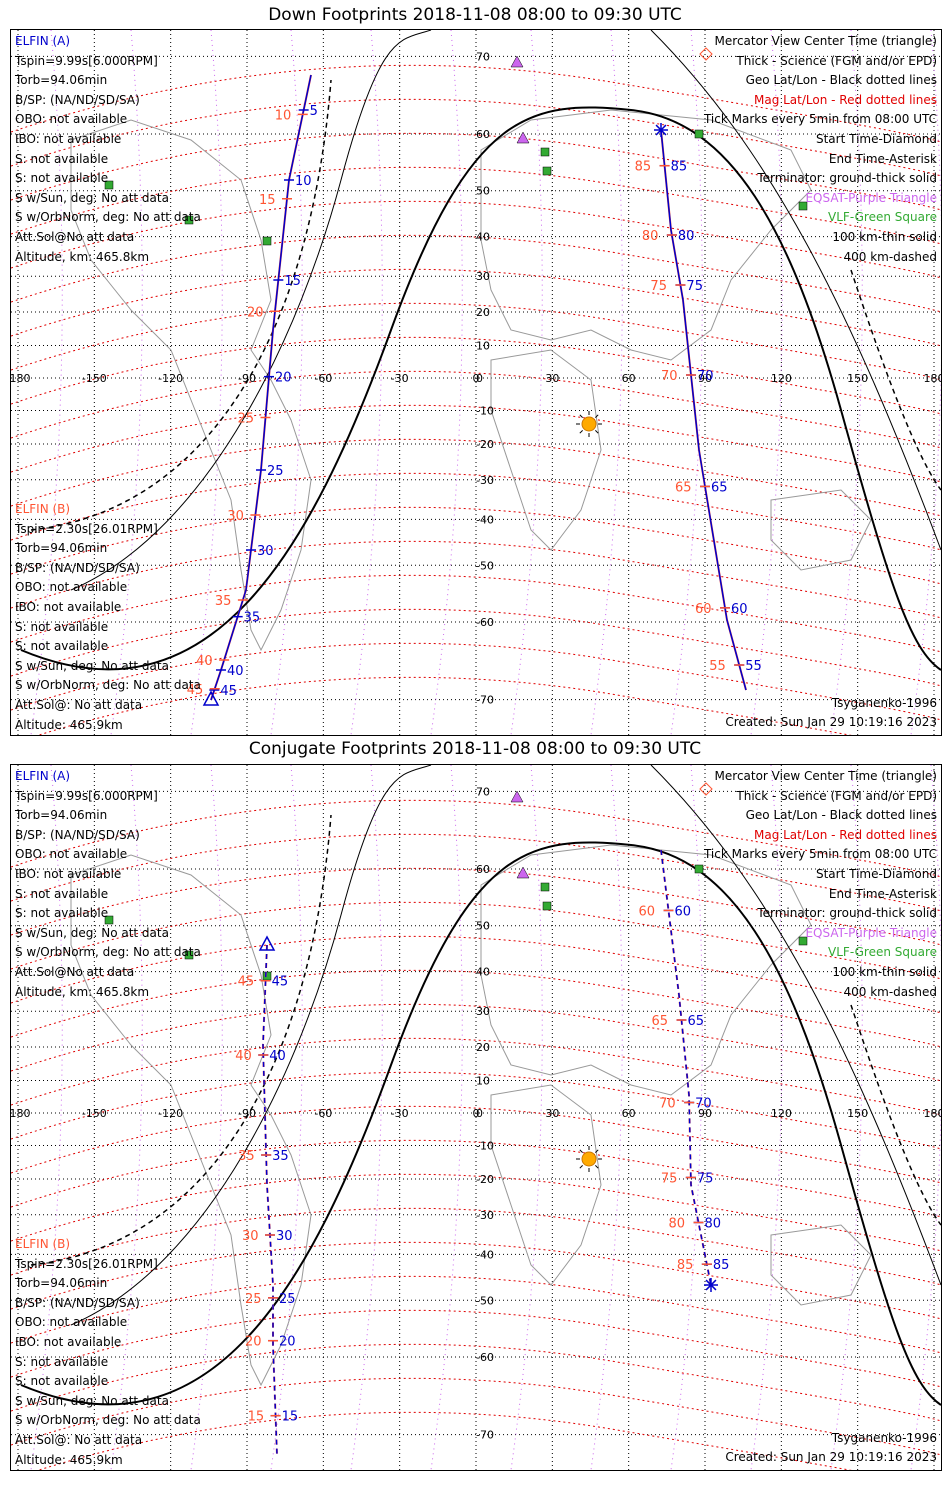 This screenshot has width=950, height=1500. I want to click on lat-tick-label: -50, so click(485, 1300).